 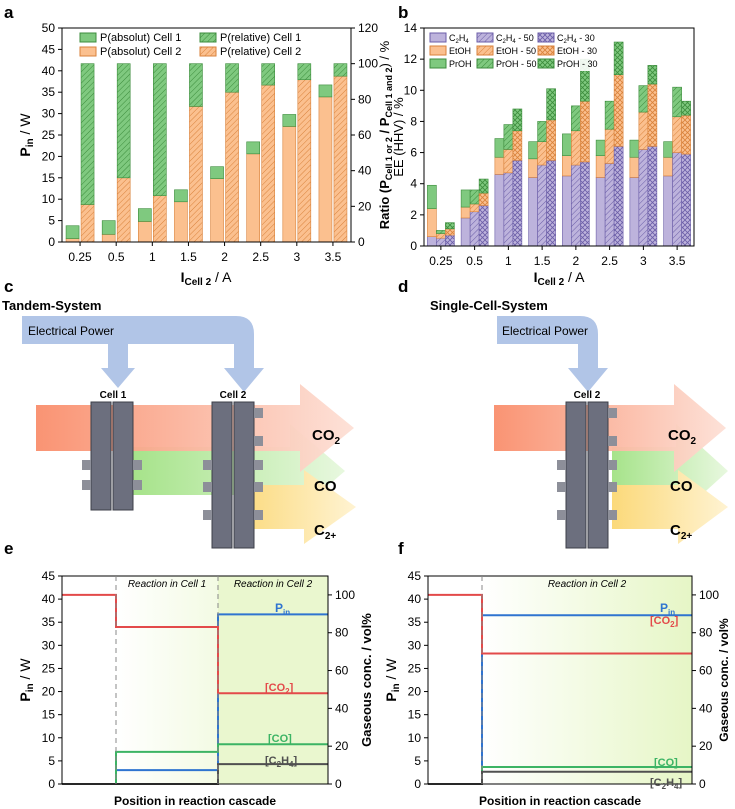 I want to click on chart-b-xtick-label: 2, so click(x=576, y=261).